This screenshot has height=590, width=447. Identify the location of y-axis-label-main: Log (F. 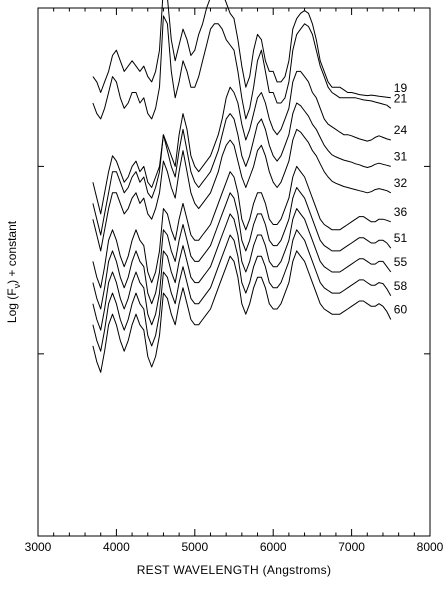
(12, 305).